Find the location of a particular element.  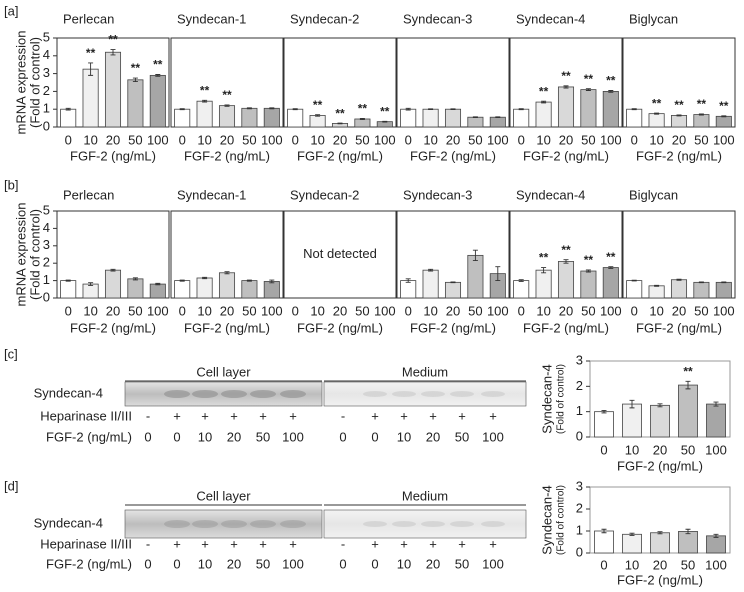

blot-group-label: Medium is located at coordinates (425, 371).